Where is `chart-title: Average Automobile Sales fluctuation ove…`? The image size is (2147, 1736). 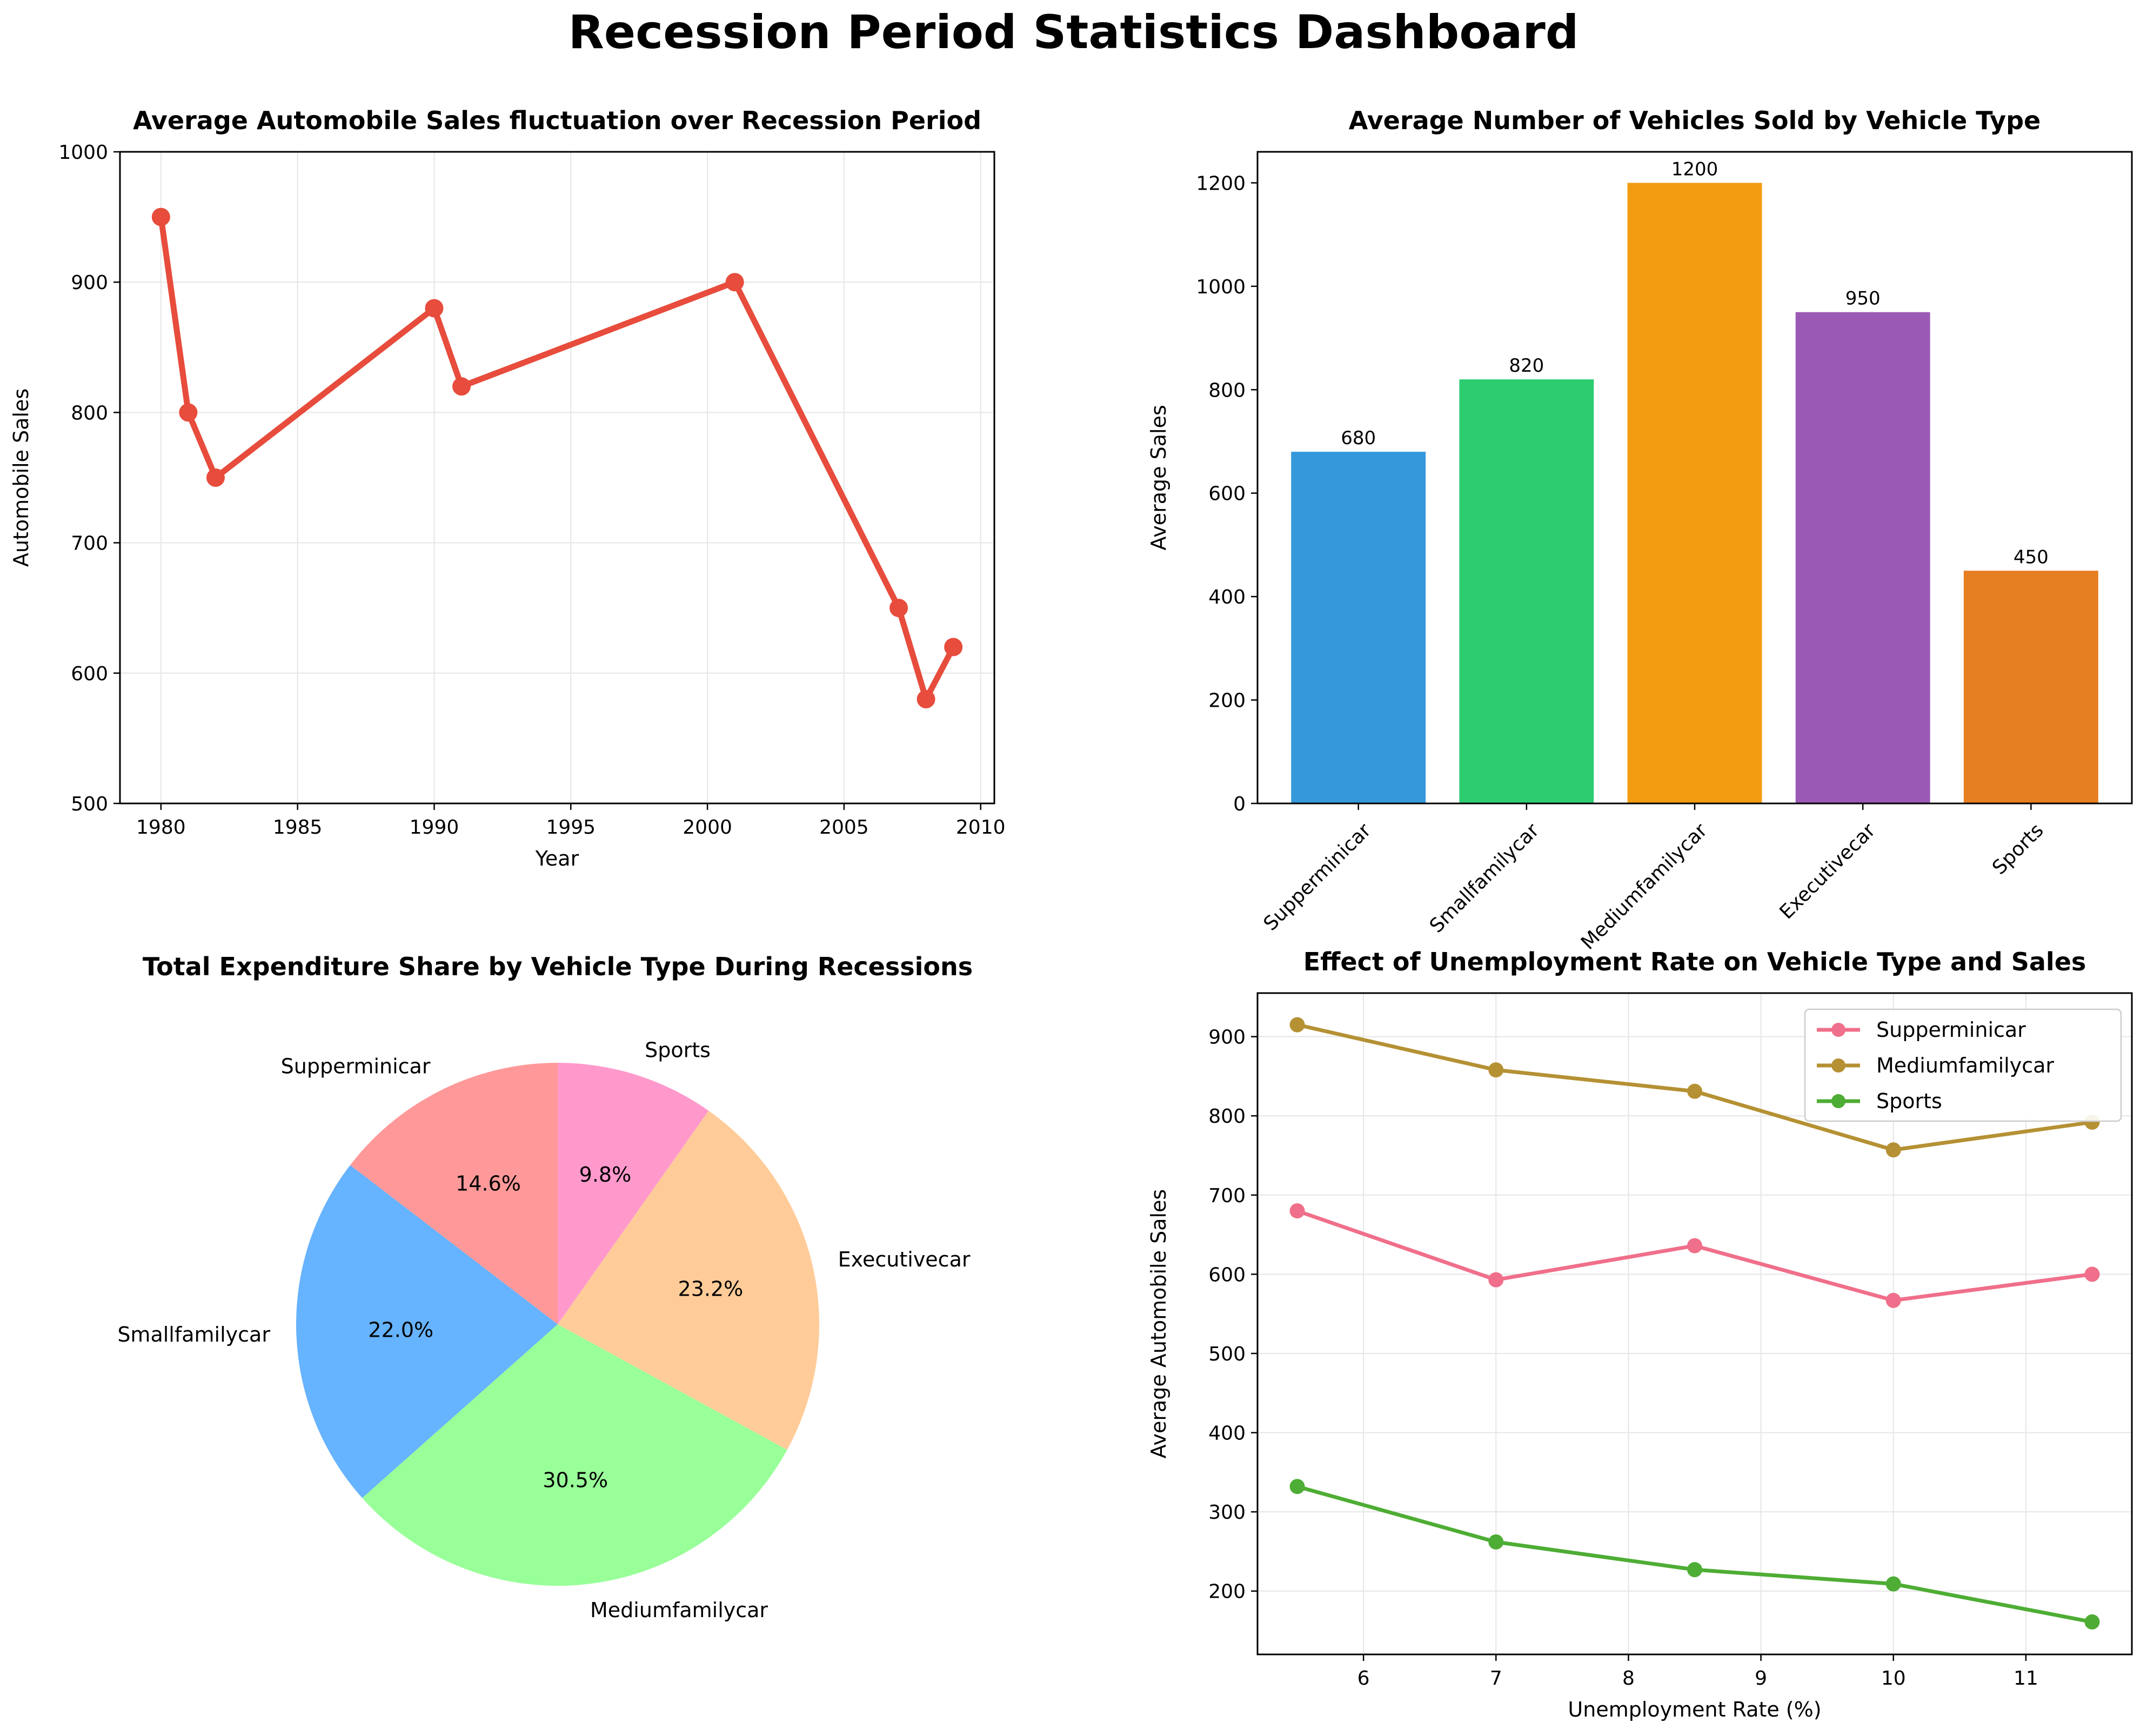
chart-title: Average Automobile Sales fluctuation ove… is located at coordinates (557, 121).